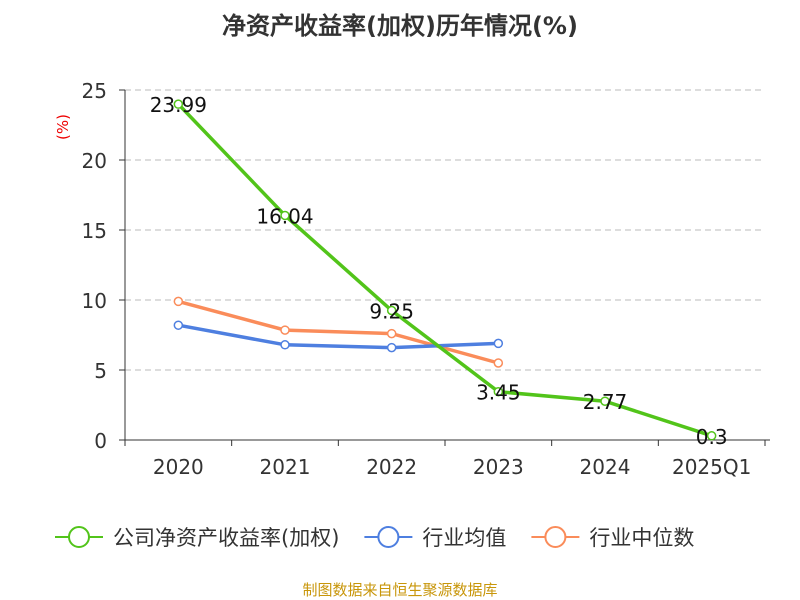 The image size is (800, 600). Describe the element at coordinates (100, 441) in the screenshot. I see `y-tick-label: 0` at that location.